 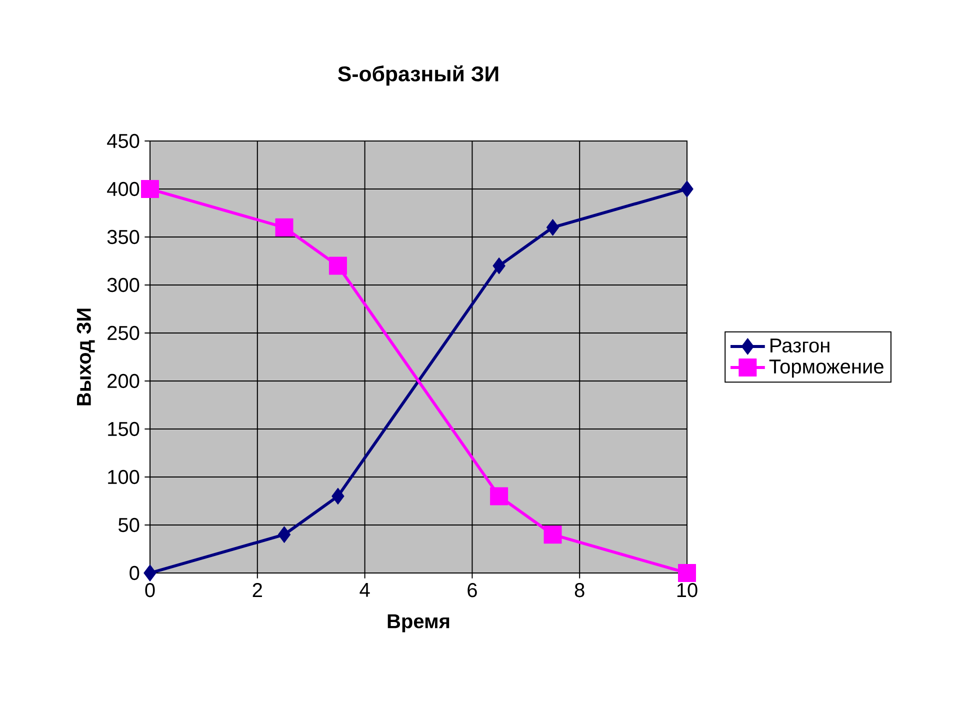 I want to click on y-axis-title: Выход ЗИ, so click(x=85, y=357).